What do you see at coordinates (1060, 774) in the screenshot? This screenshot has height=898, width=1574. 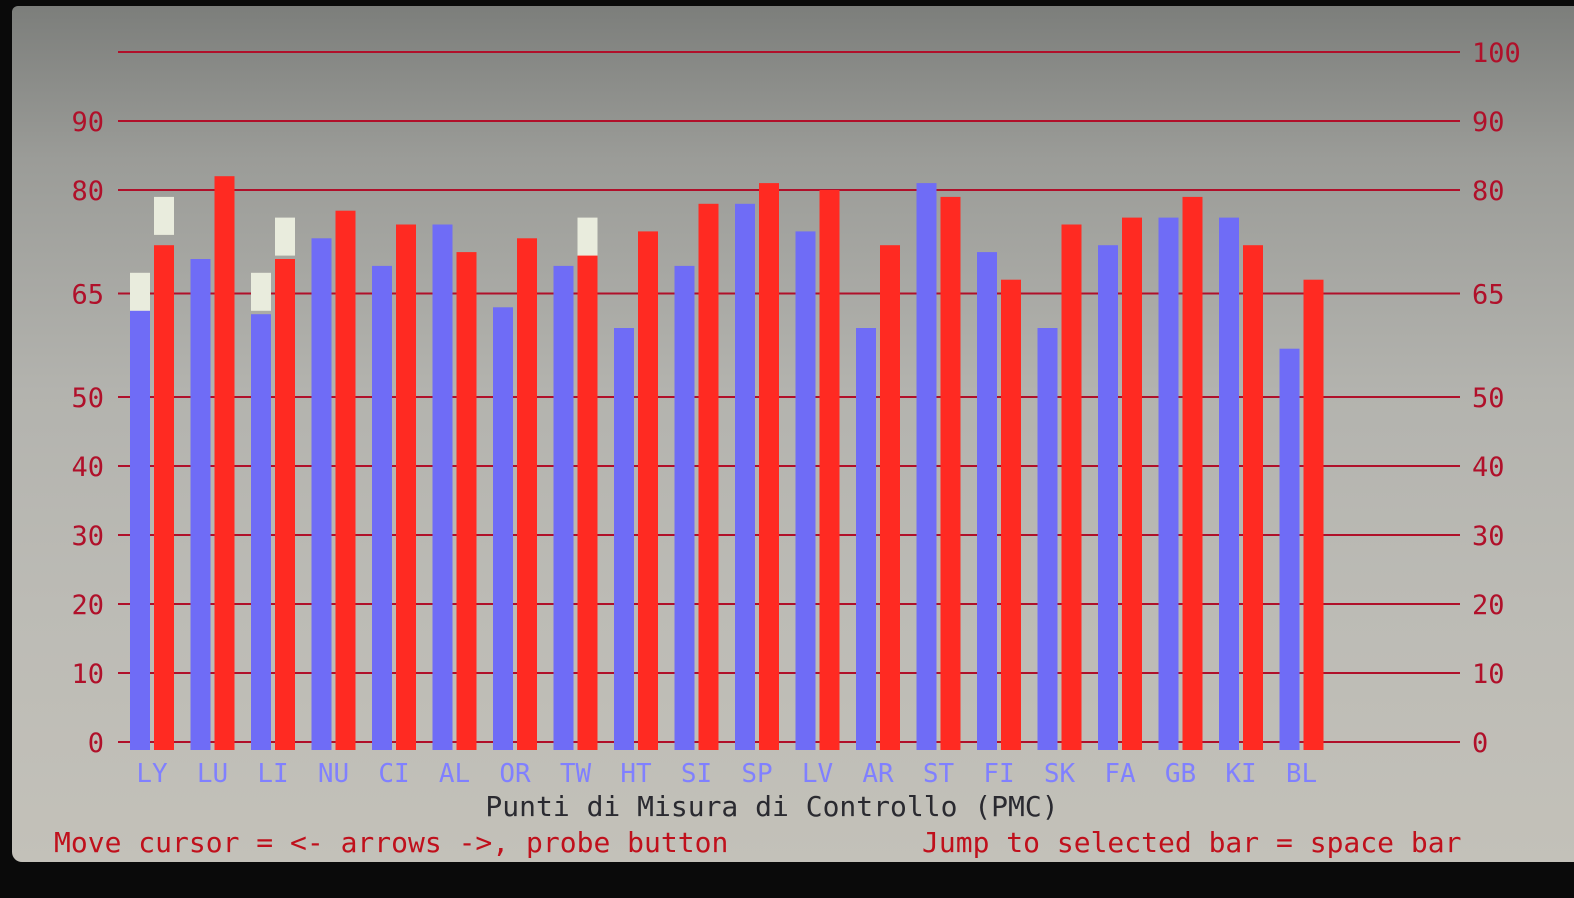 I see `category-label-SK: SK` at bounding box center [1060, 774].